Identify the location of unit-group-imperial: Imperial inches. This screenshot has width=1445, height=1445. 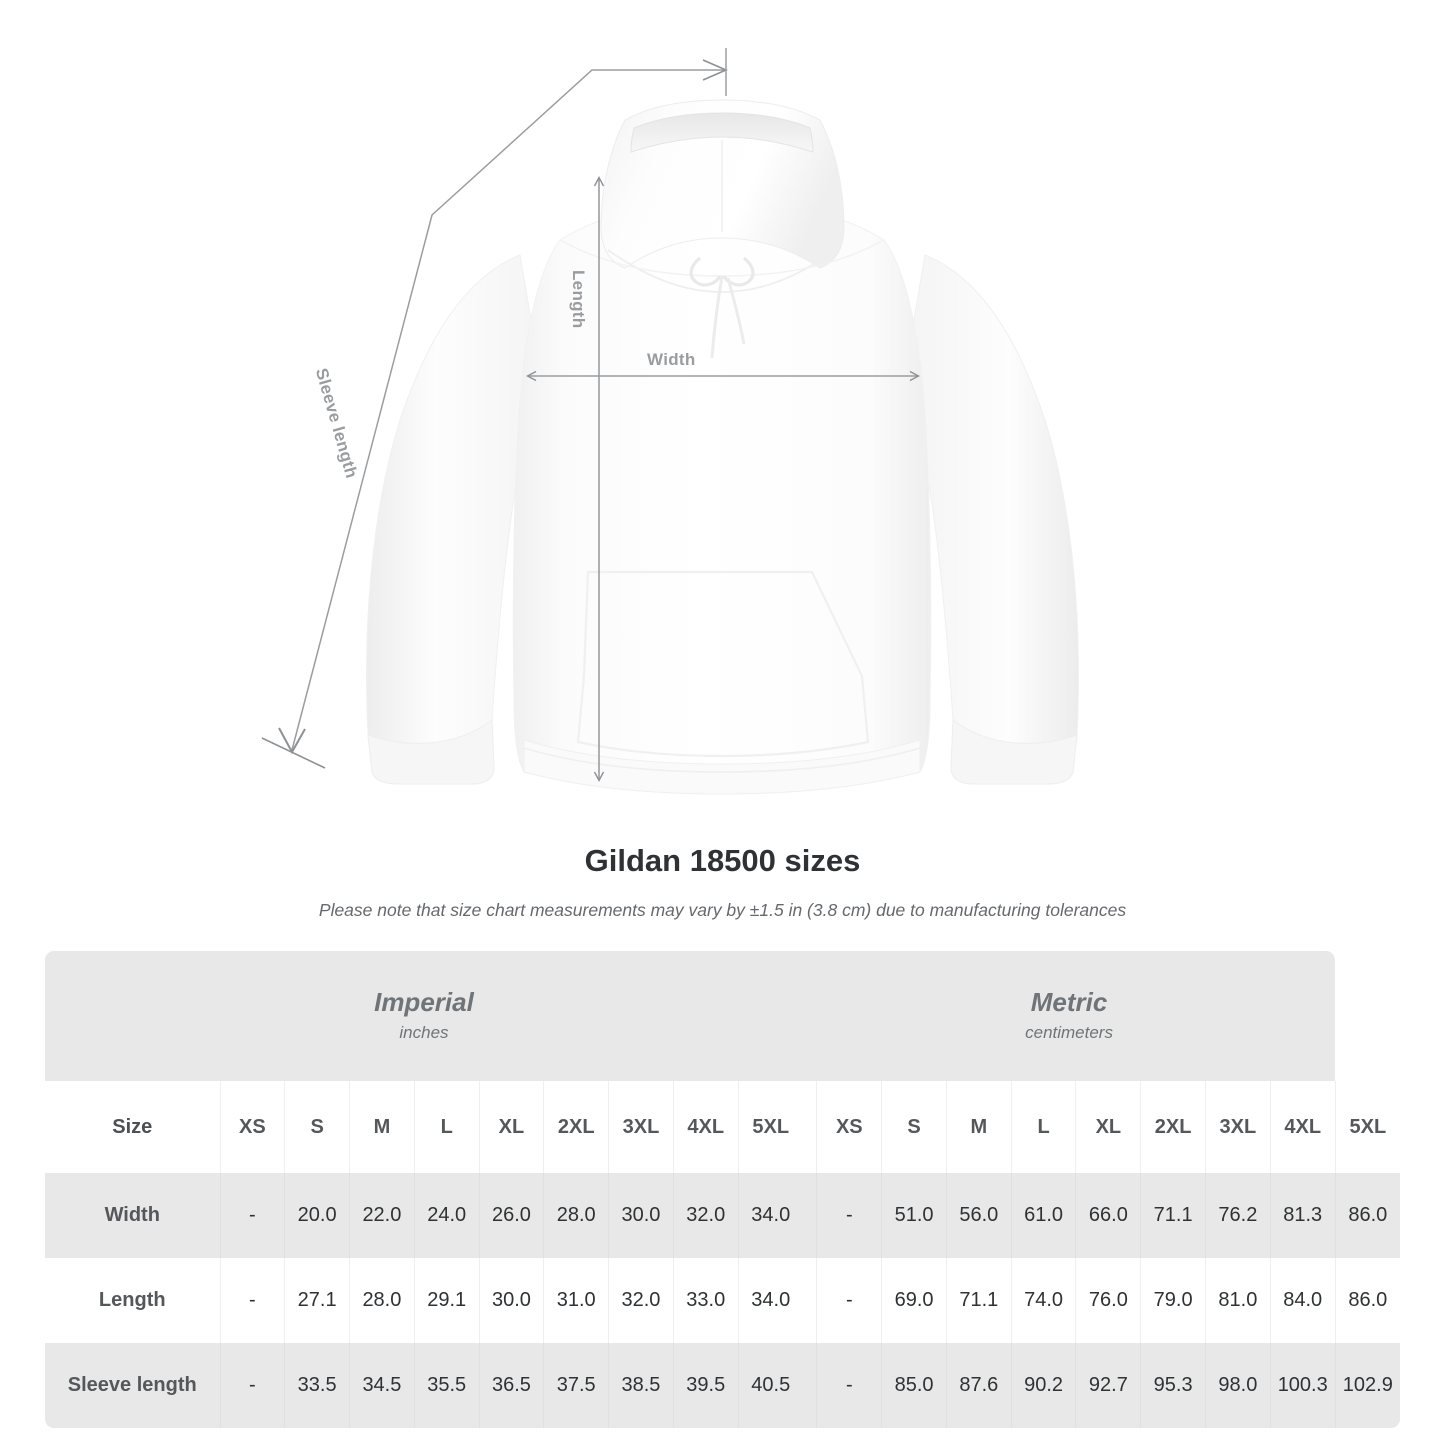
(424, 1016).